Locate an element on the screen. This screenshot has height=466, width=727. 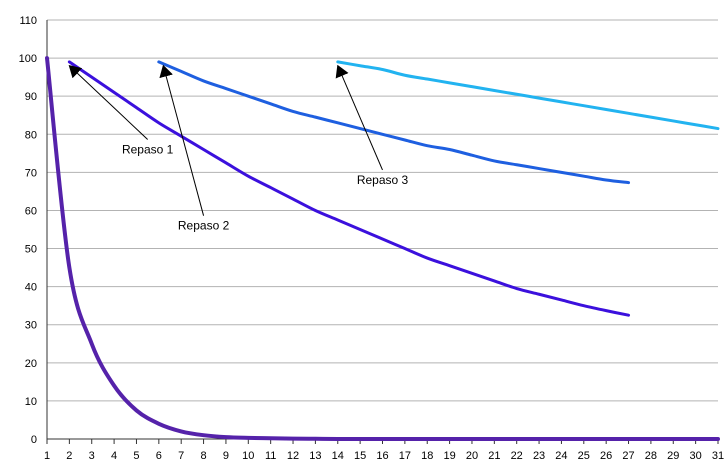
y-tick-label: 110 is located at coordinates (28, 21).